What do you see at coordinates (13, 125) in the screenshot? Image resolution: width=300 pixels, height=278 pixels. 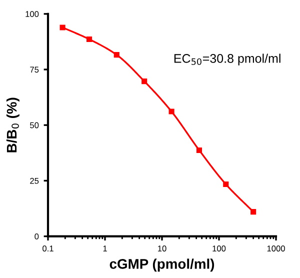 I see `y-axis-title: B/B$_{0}$ (%)` at bounding box center [13, 125].